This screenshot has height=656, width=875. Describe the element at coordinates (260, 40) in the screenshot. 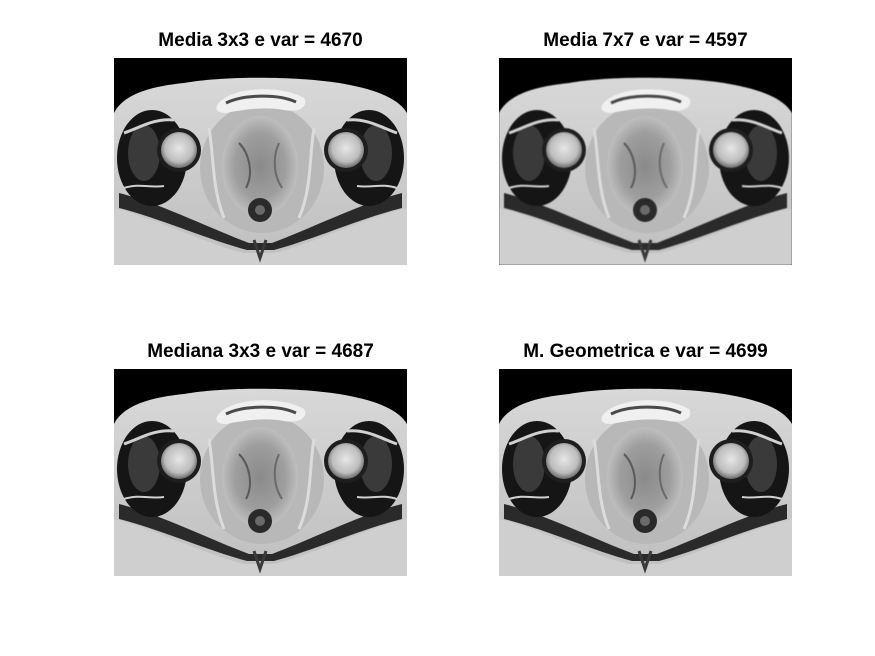

I see `subplot-title: Media 3x3 e var = 4670` at that location.